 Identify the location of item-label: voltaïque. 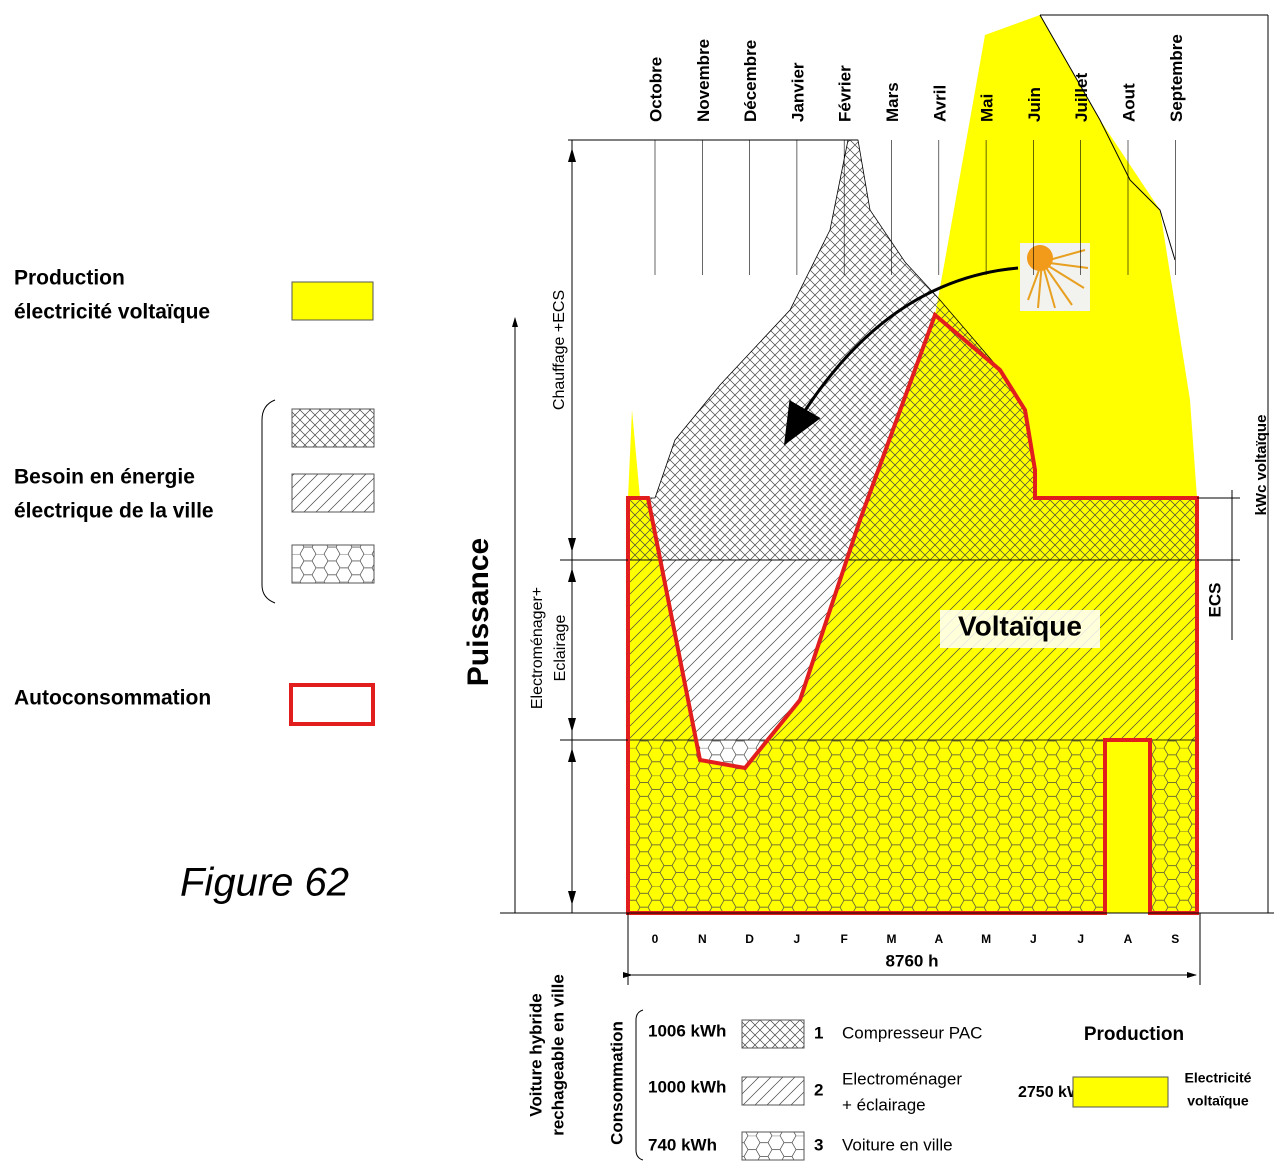
(1218, 1101).